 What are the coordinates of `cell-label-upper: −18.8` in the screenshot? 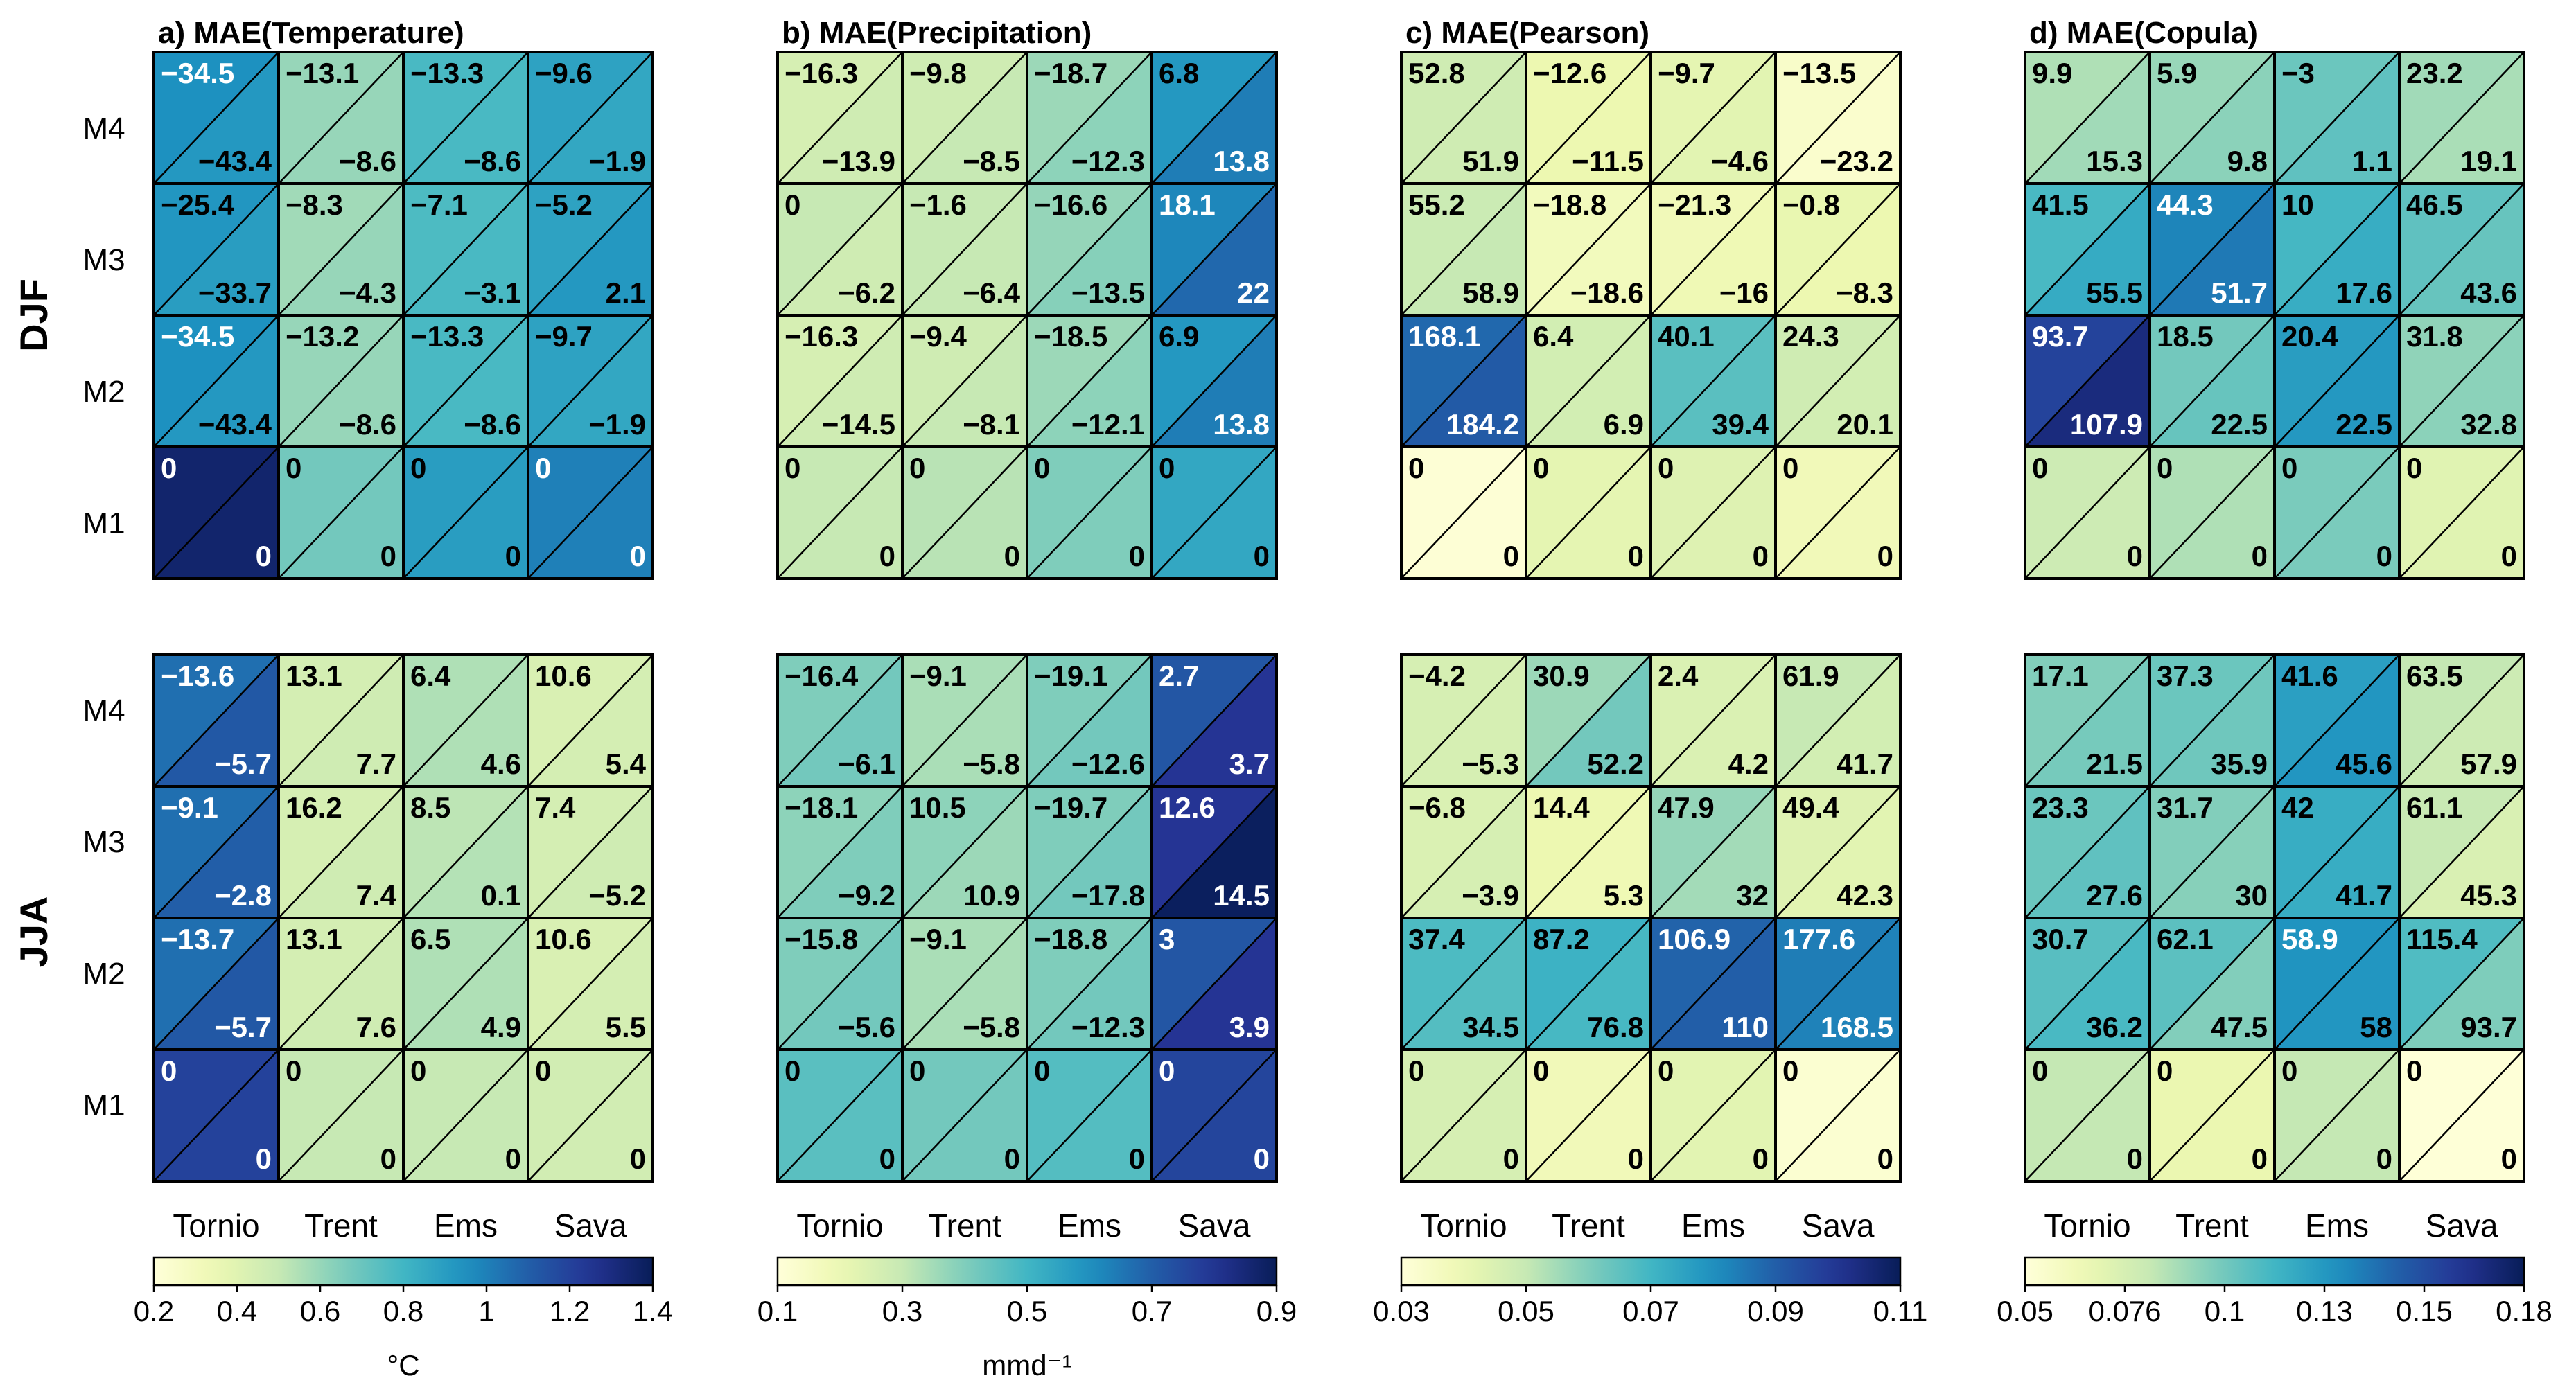 It's located at (1070, 939).